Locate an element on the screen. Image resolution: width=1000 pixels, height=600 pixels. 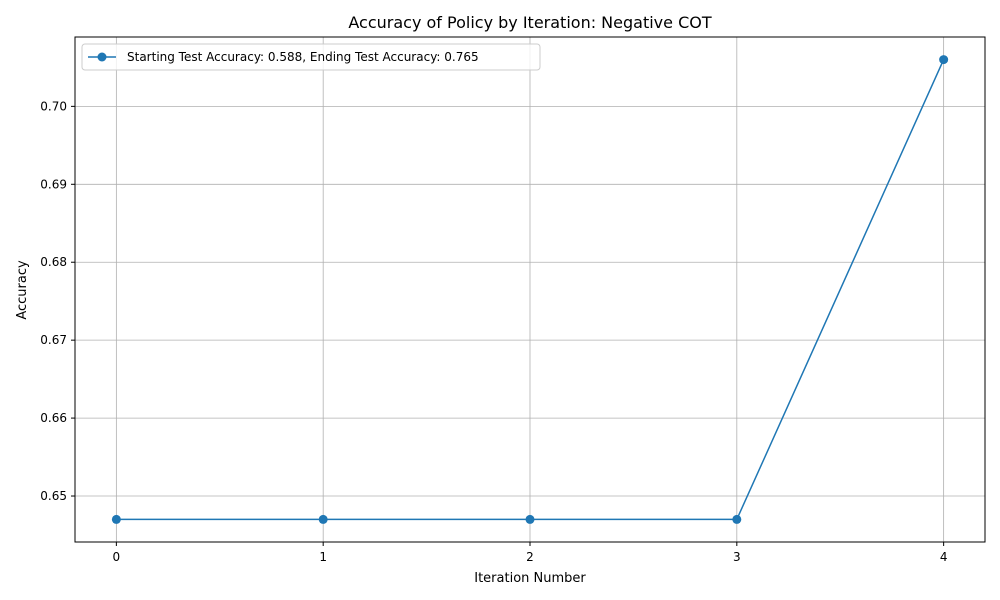
y-tick-label: 0.65 is located at coordinates (53, 496).